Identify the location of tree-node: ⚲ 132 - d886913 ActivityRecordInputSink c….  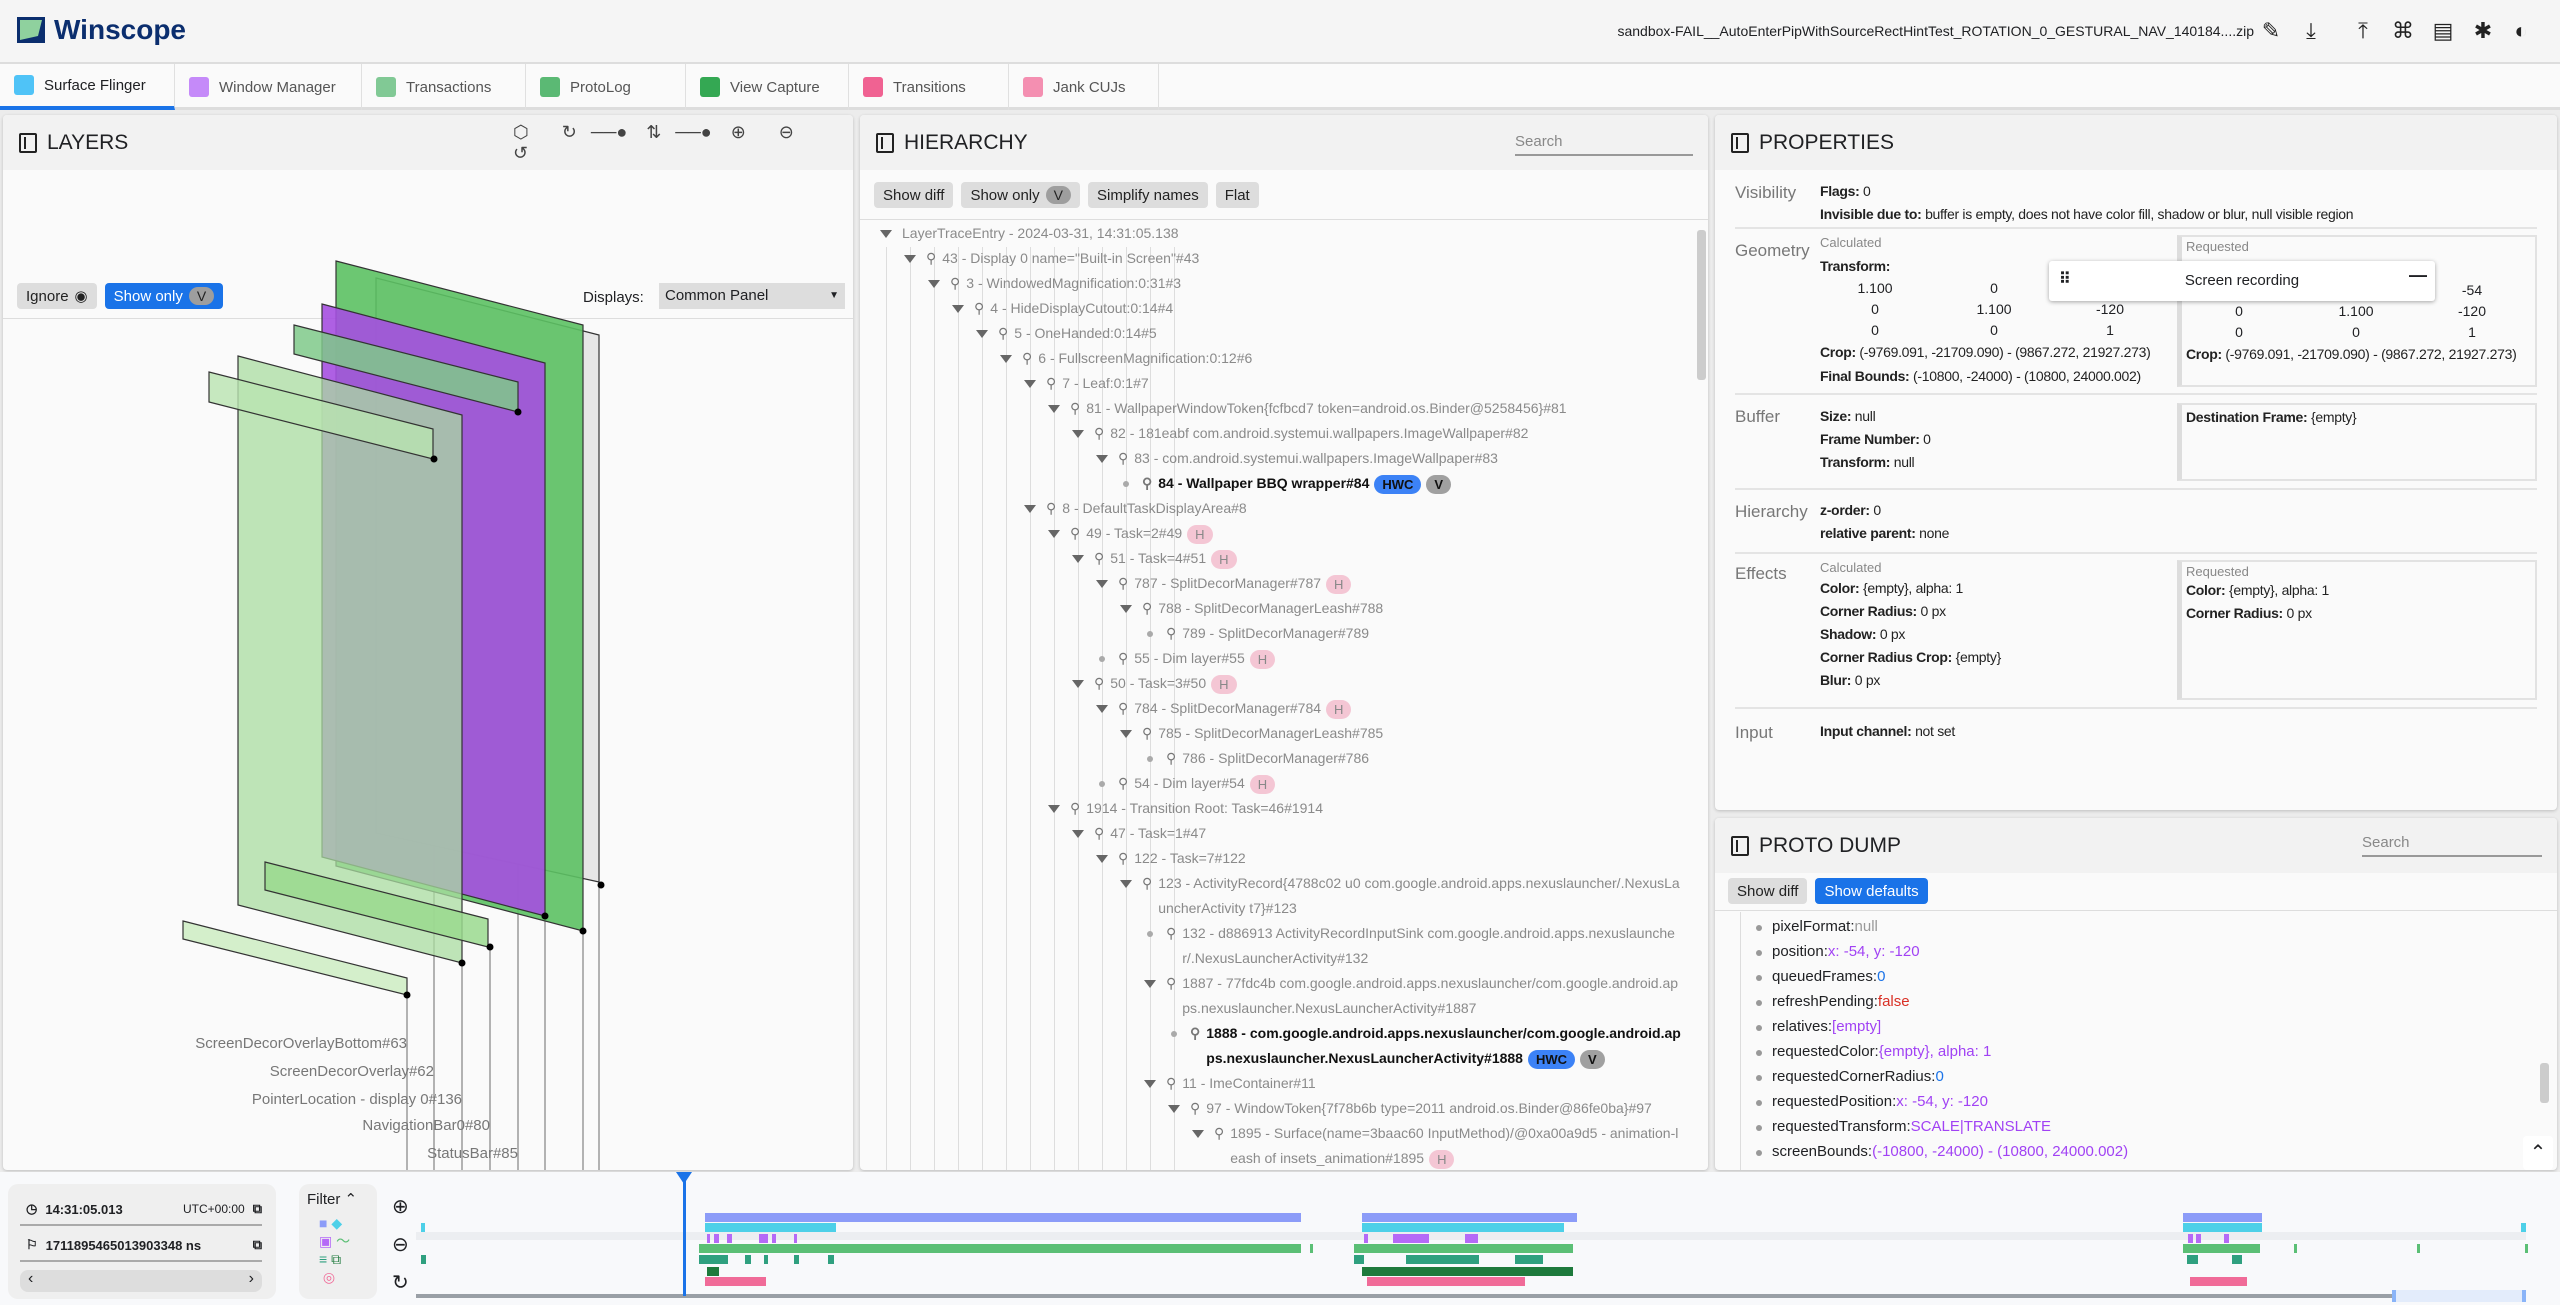
(1275, 946).